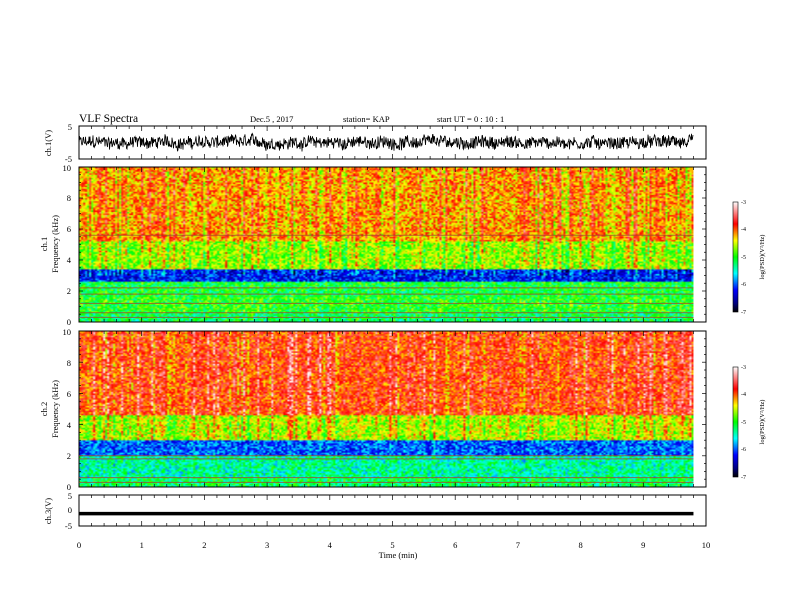 The image size is (792, 612). What do you see at coordinates (386, 276) in the screenshot?
I see `spectrogram-ch1-emission-lines` at bounding box center [386, 276].